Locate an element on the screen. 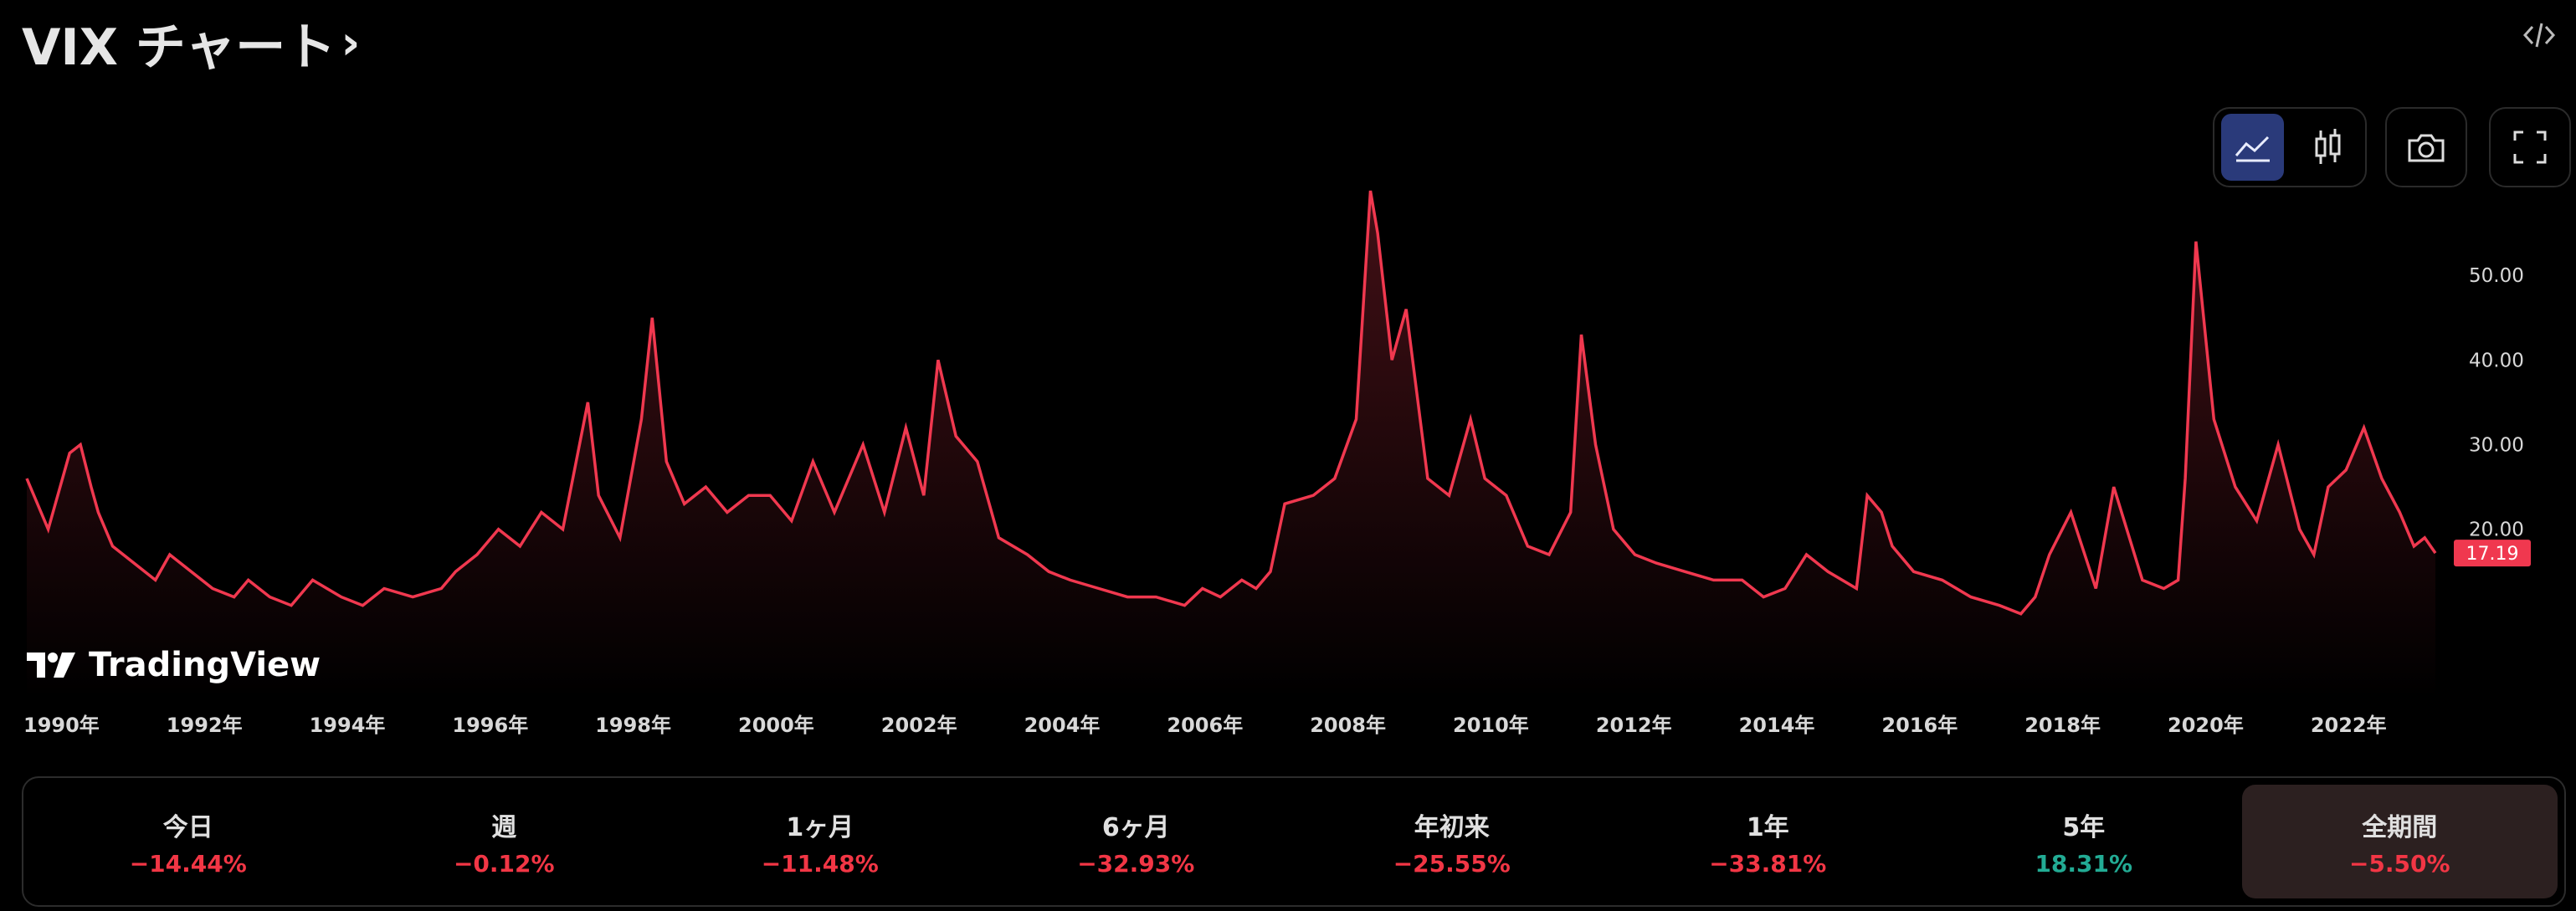  performance-tab: 年初来 −25.55% is located at coordinates (1452, 841).